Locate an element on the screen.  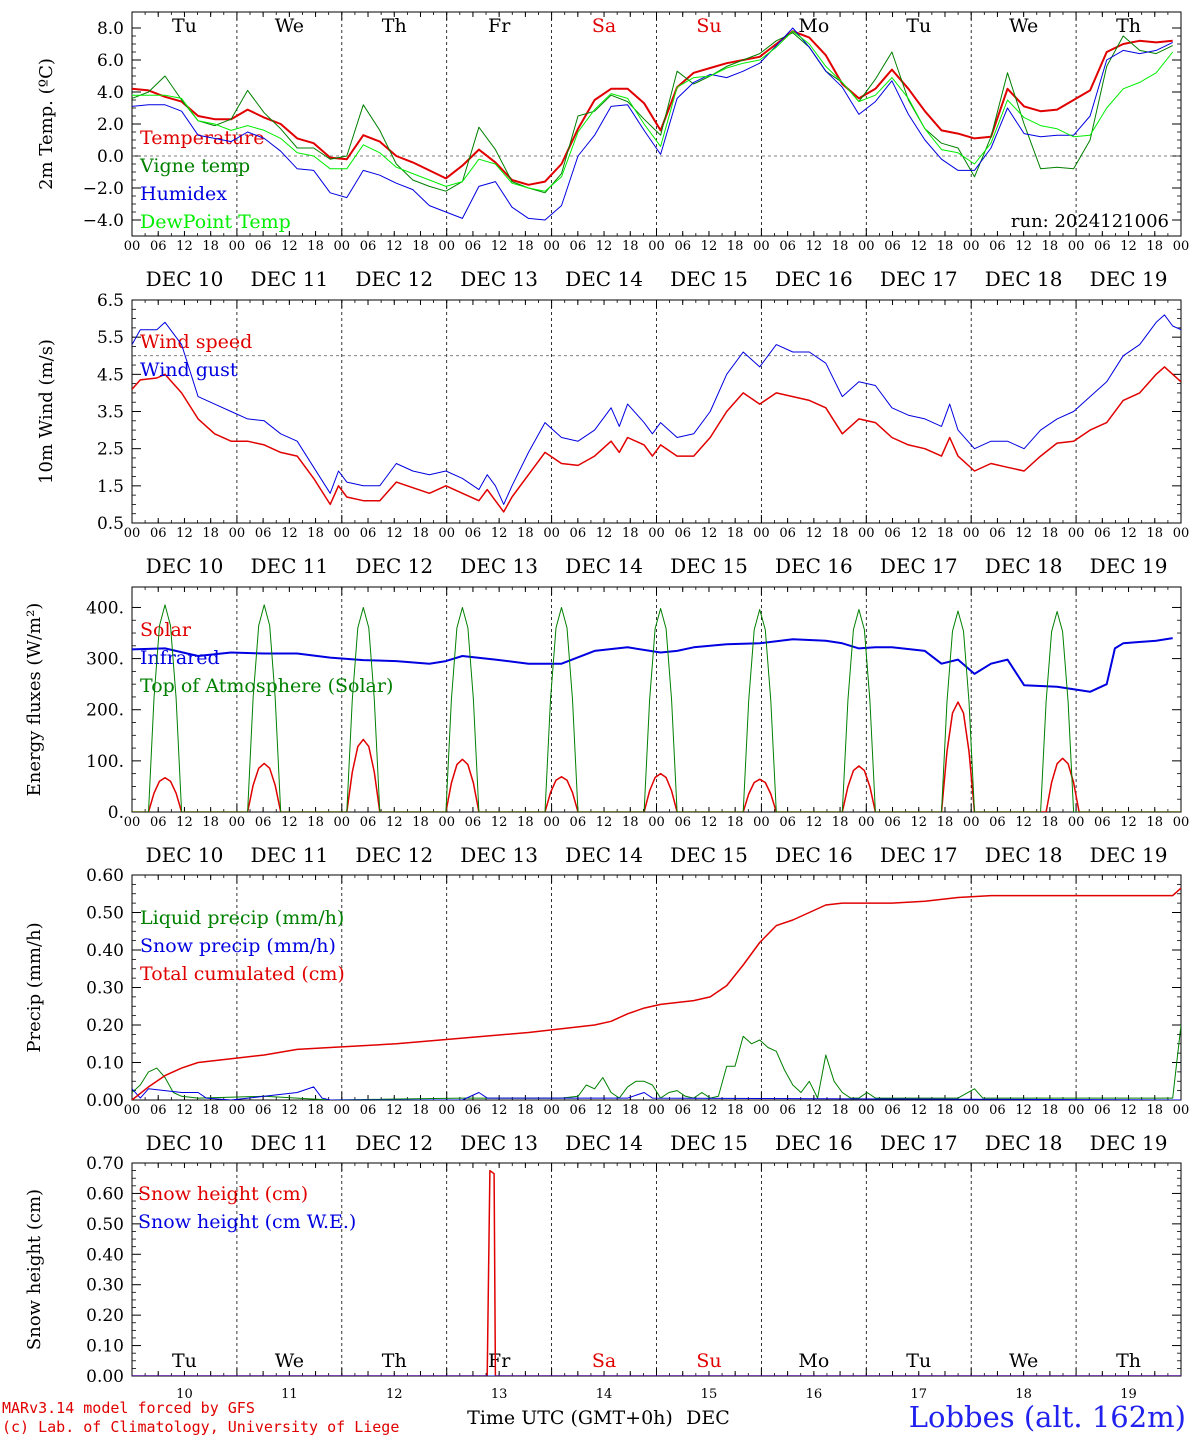
legend-entry: Vigne temp is located at coordinates (194, 166).